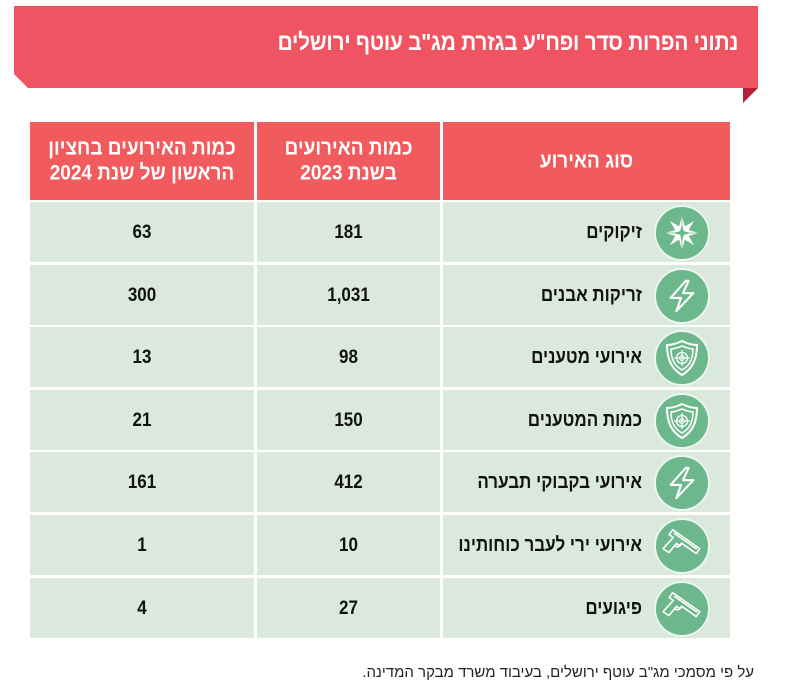  I want to click on event-type-label: אירועי ירי לעבר כוחותינו, so click(550, 544).